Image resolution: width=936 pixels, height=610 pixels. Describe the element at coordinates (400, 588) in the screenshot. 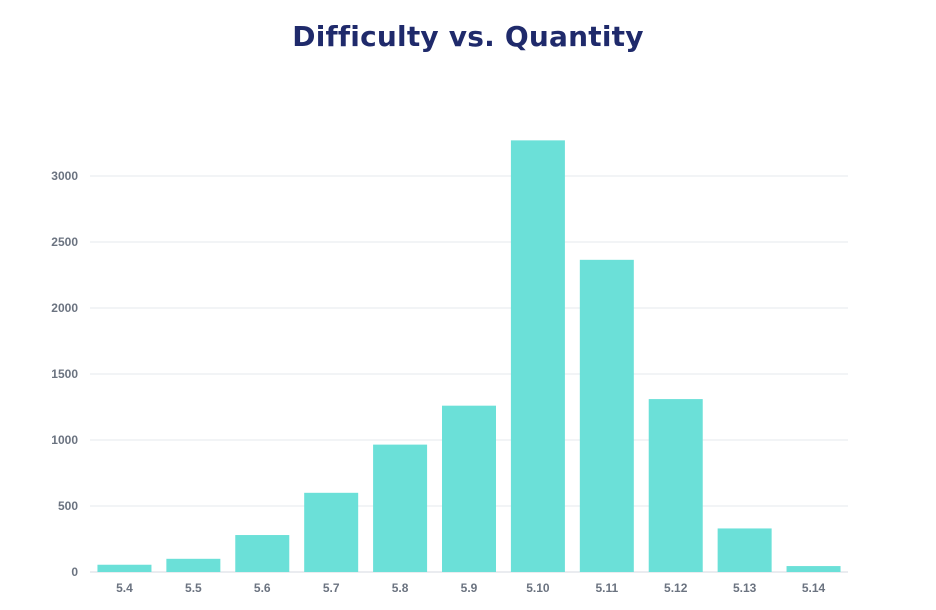

I see `x-tick-label: 5.8` at that location.